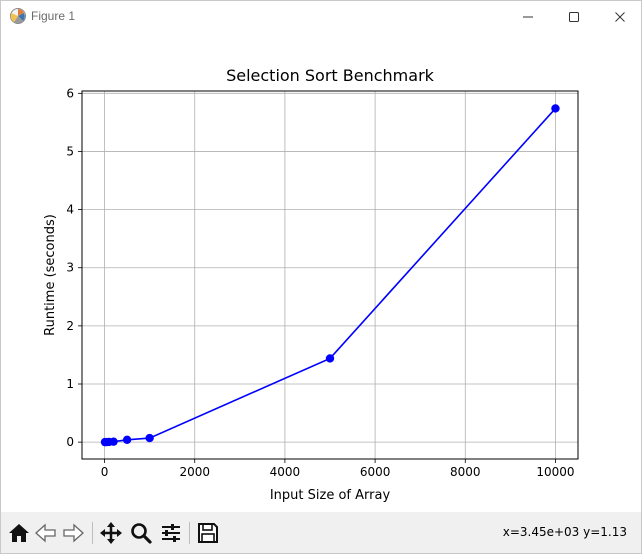 Image resolution: width=642 pixels, height=554 pixels. Describe the element at coordinates (285, 472) in the screenshot. I see `x-tick-label: 4000` at that location.